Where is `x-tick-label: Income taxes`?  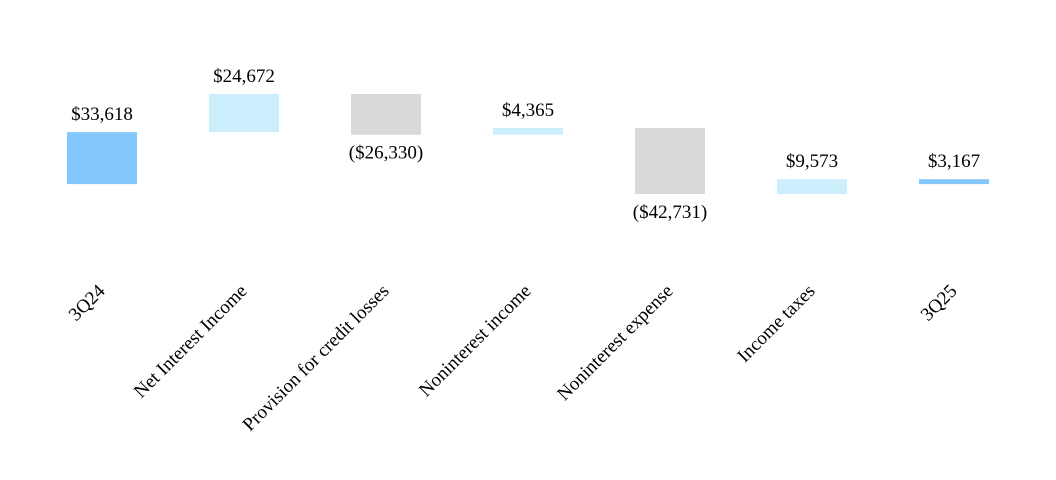 x-tick-label: Income taxes is located at coordinates (776, 324).